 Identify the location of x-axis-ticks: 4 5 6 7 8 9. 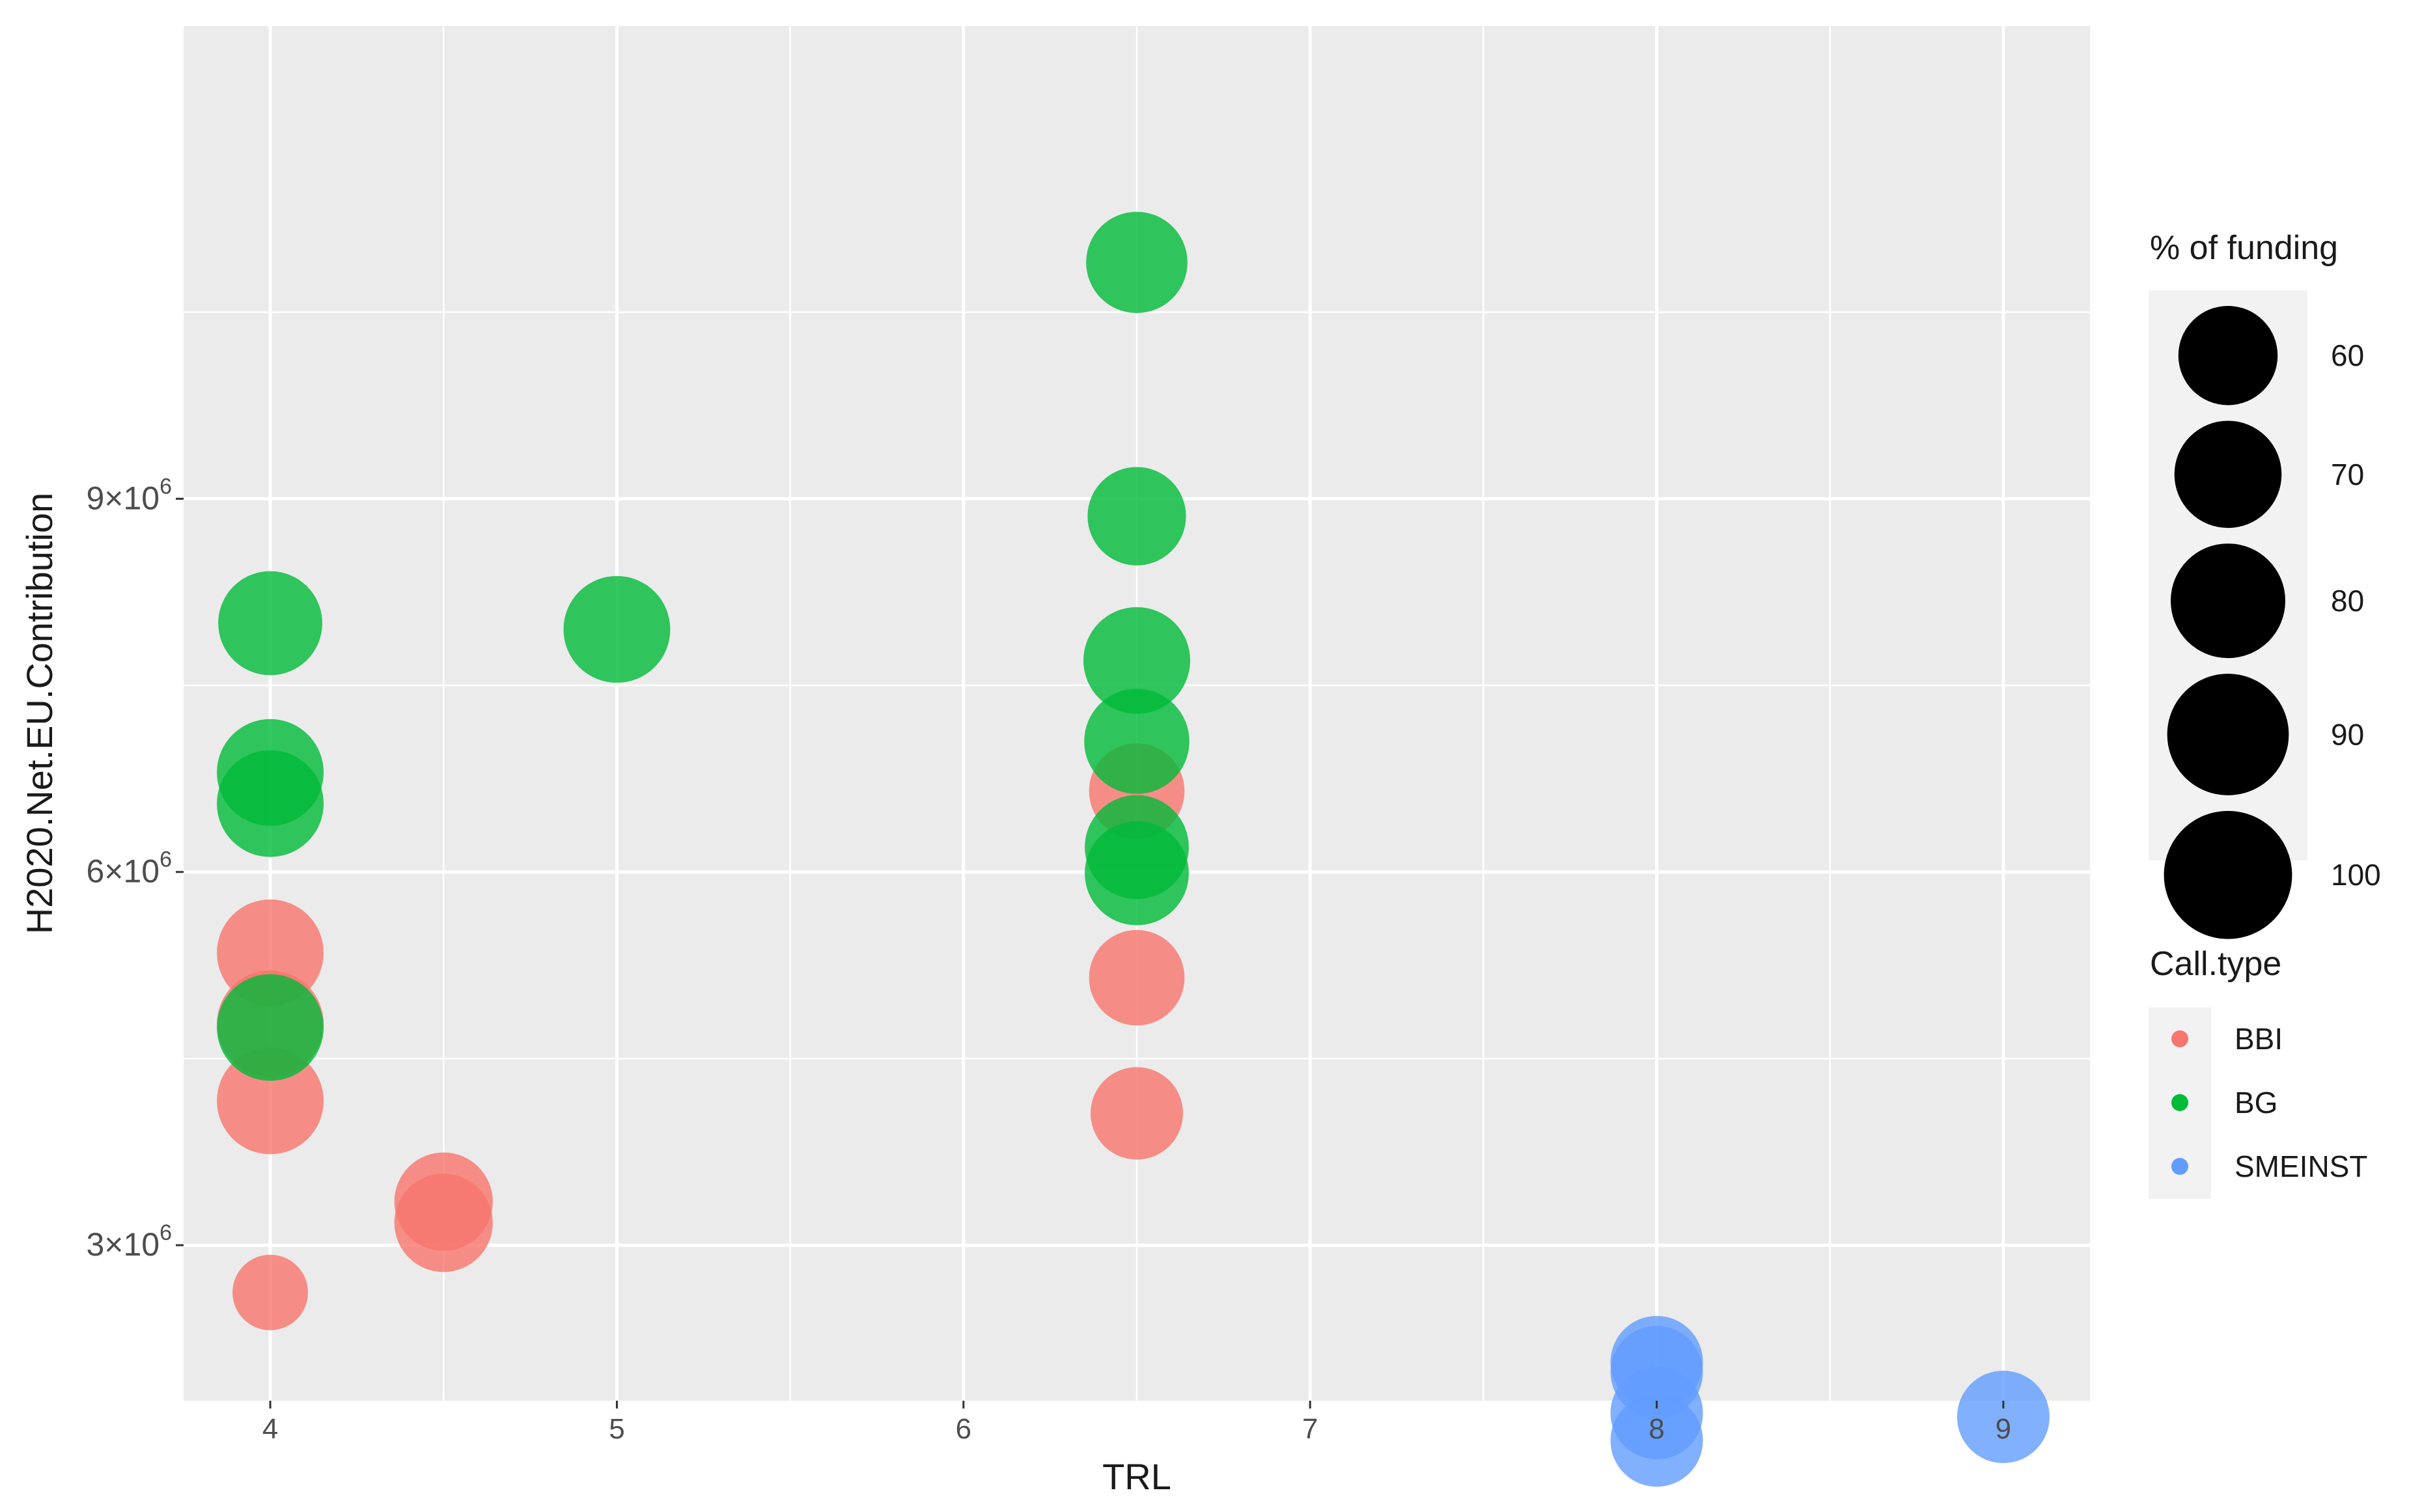
(1136, 1423).